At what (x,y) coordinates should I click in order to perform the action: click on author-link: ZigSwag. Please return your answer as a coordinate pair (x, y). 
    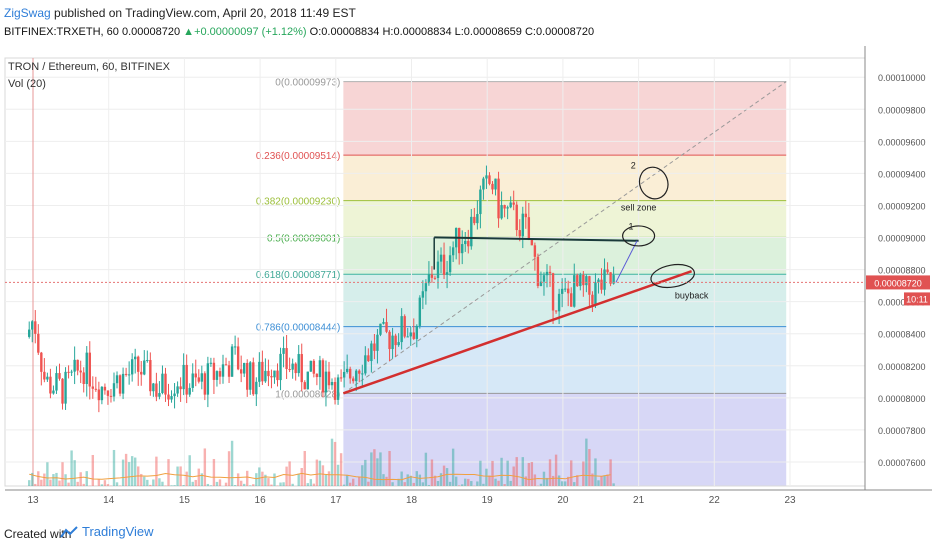
    Looking at the image, I should click on (27, 13).